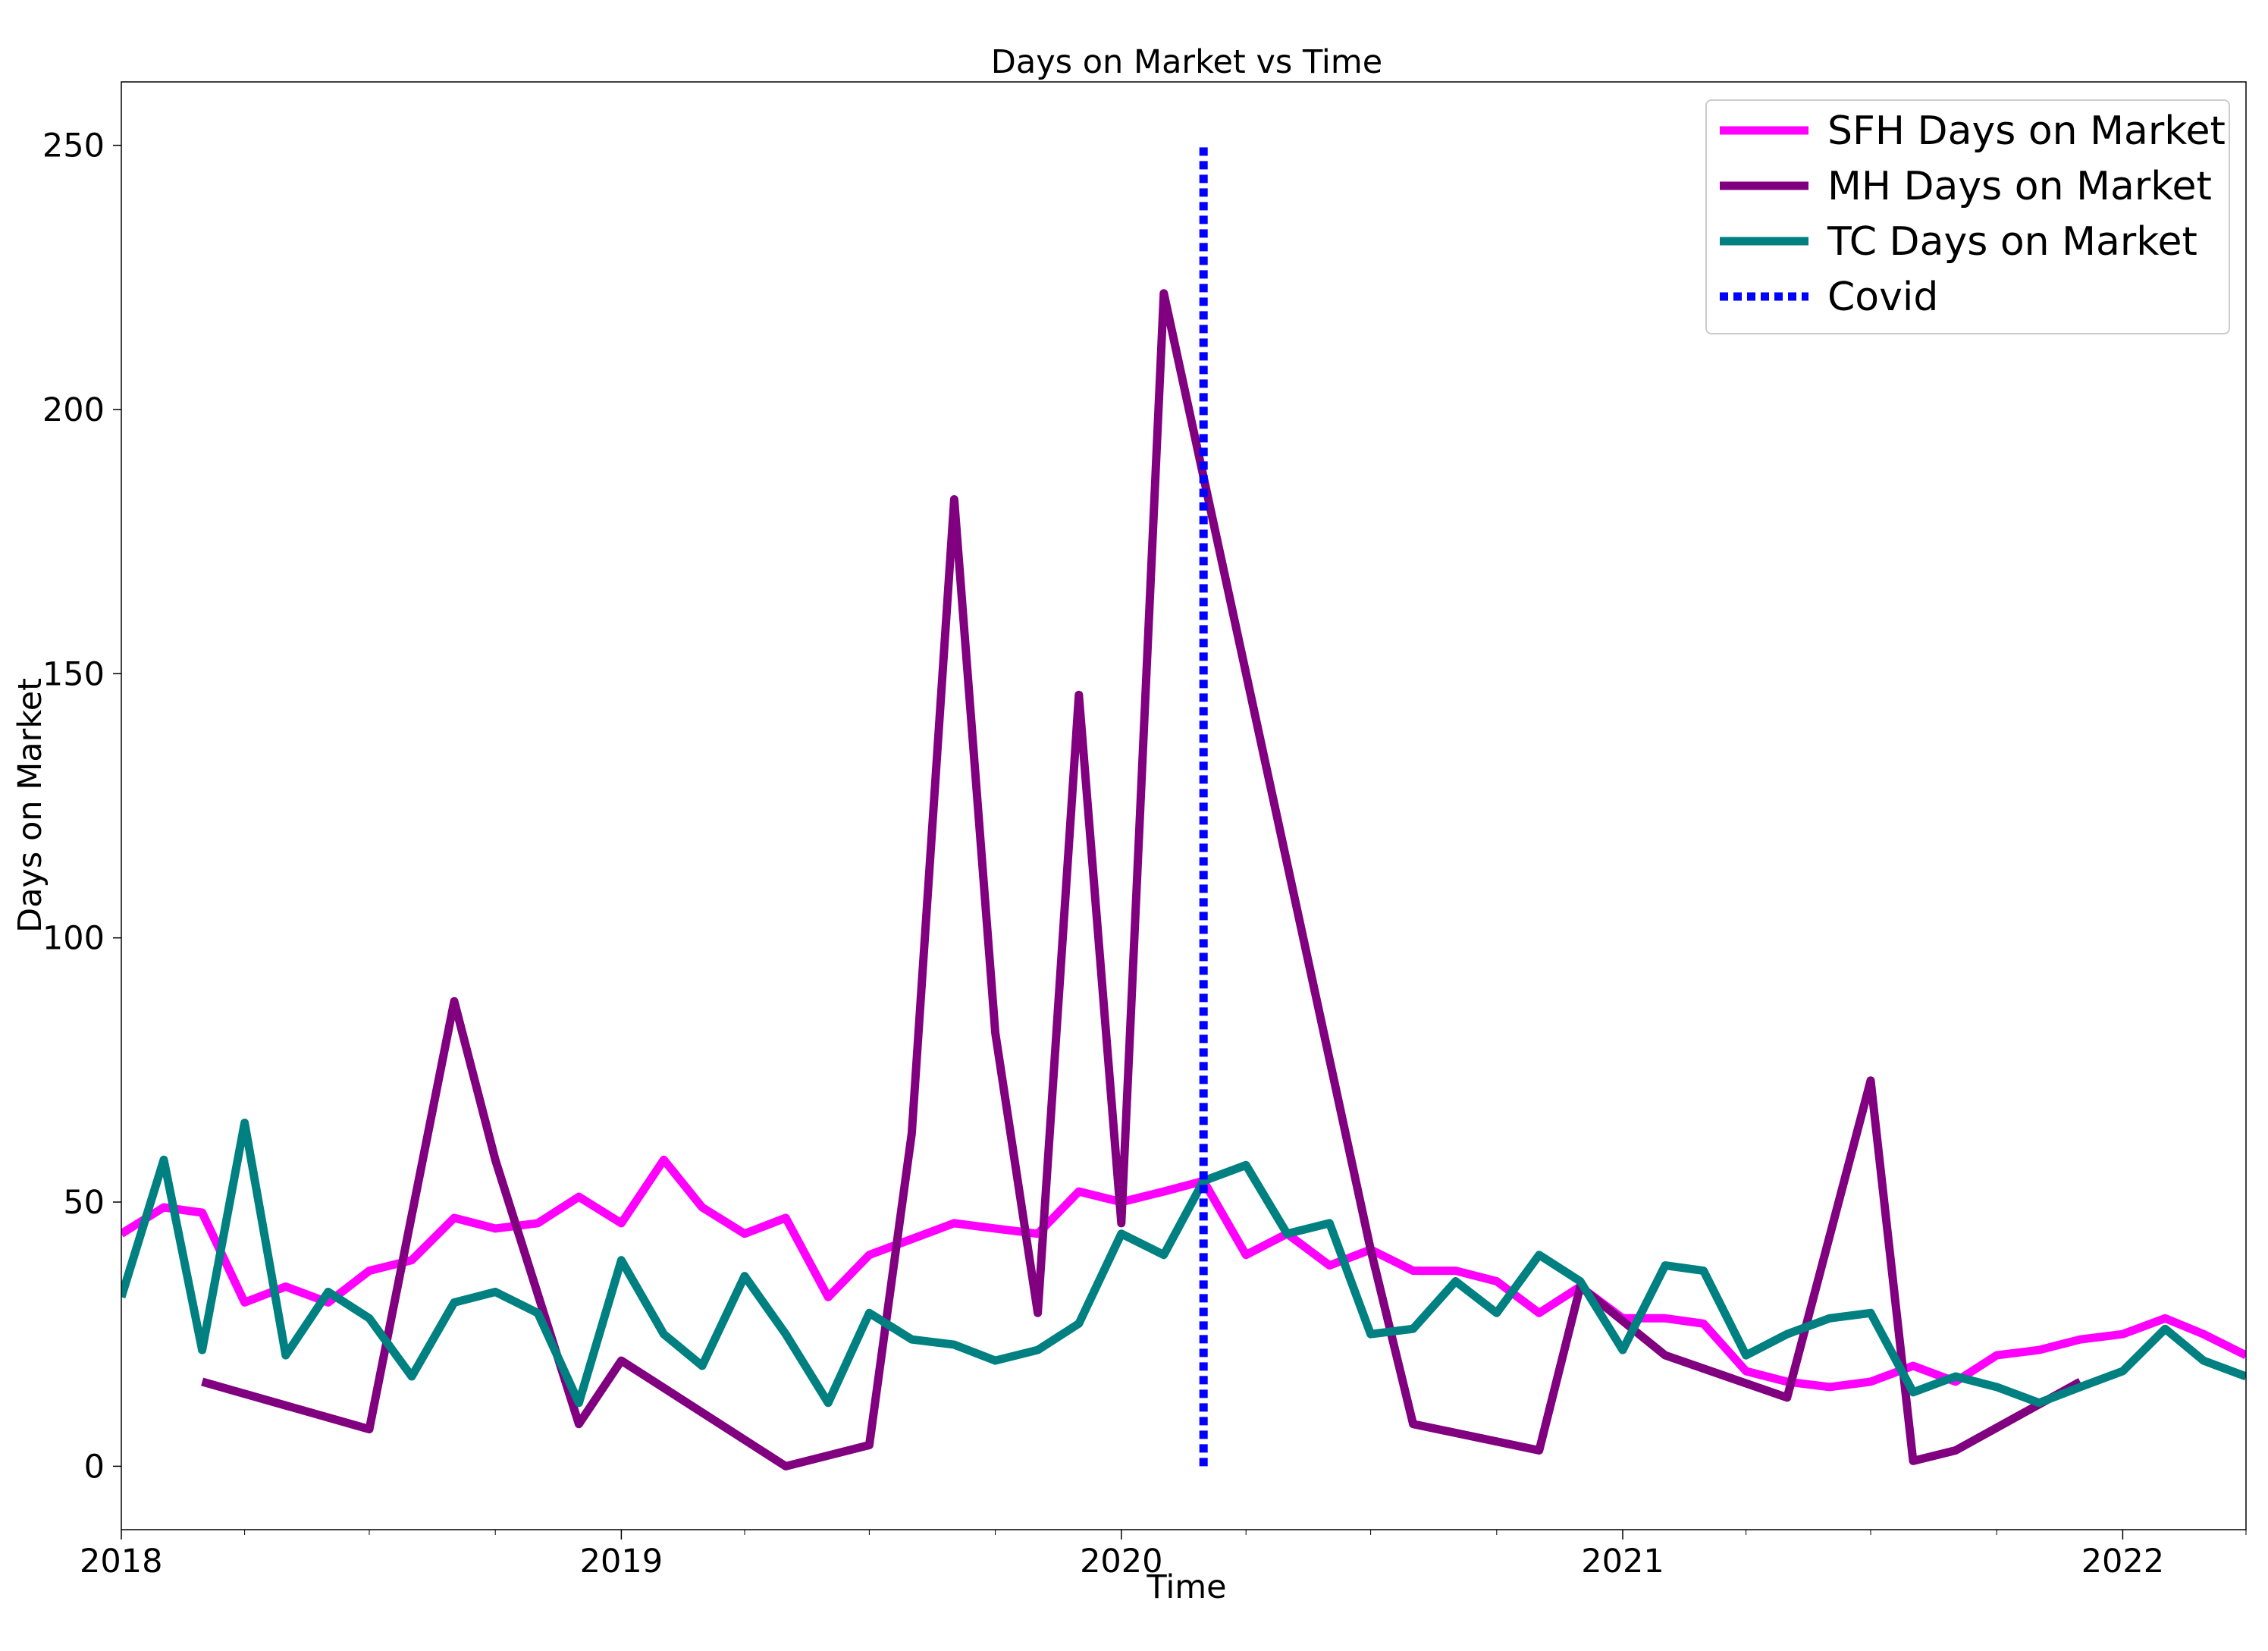 Image resolution: width=2268 pixels, height=1651 pixels. What do you see at coordinates (1622, 1561) in the screenshot?
I see `x-tick-label-2021: 2021` at bounding box center [1622, 1561].